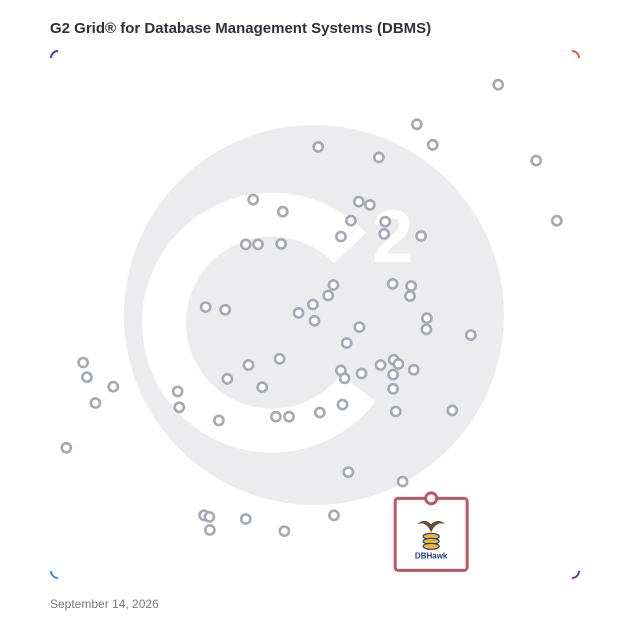  What do you see at coordinates (392, 236) in the screenshot?
I see `svg-text: 2` at bounding box center [392, 236].